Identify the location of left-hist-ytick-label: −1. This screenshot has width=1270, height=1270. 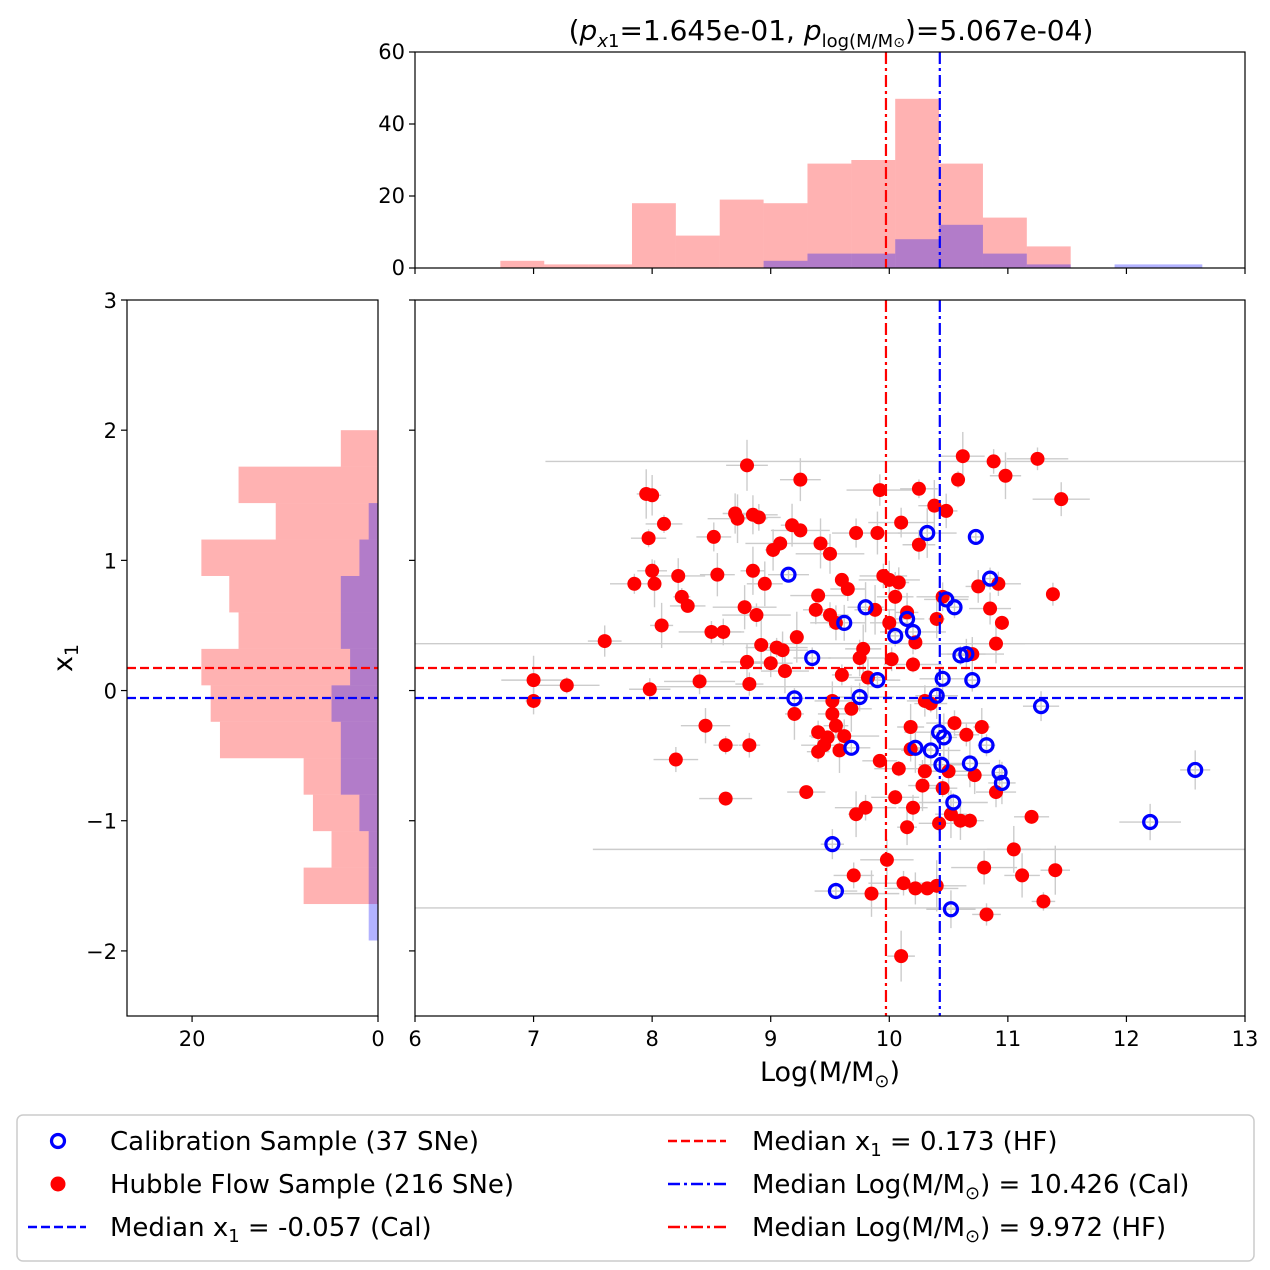
(101, 822).